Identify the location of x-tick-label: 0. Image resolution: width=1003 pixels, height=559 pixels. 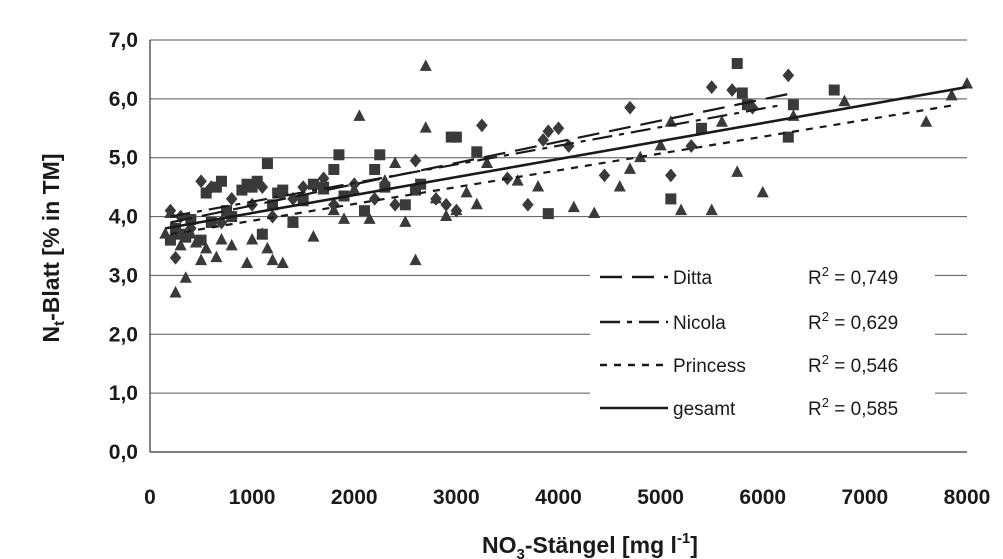
(150, 497).